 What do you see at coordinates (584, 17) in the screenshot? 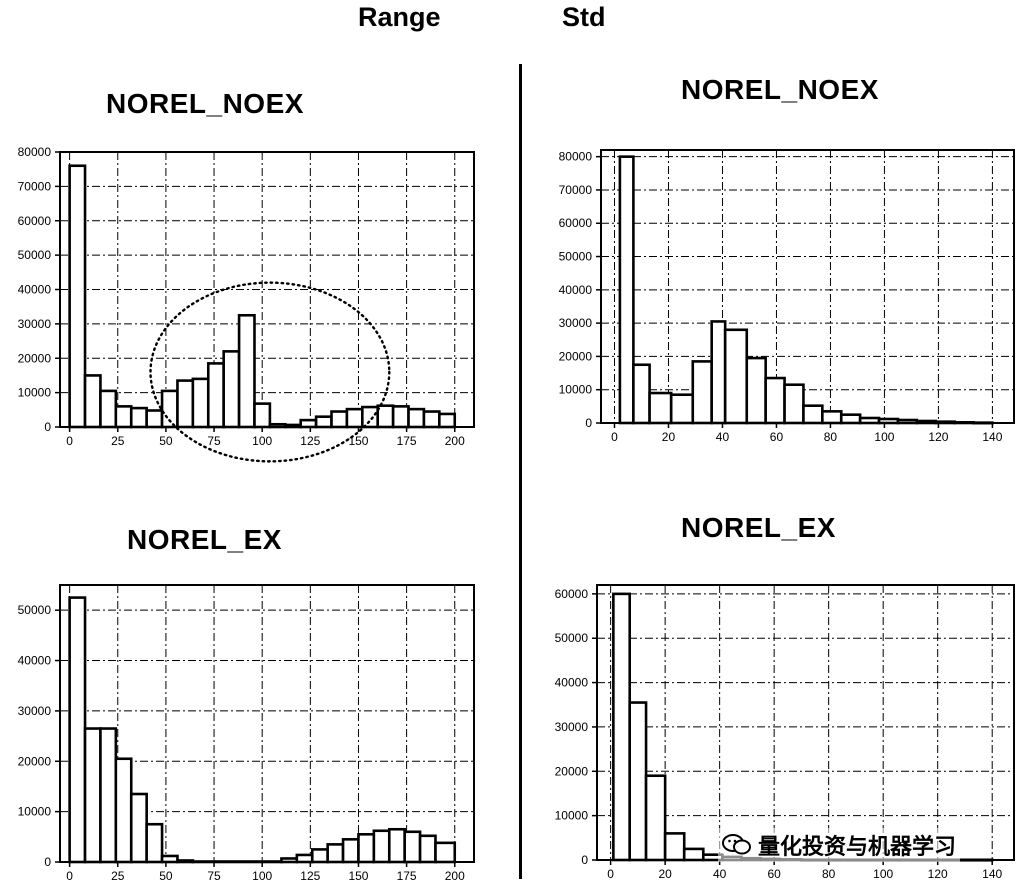
I see `std-column-heading: Std` at bounding box center [584, 17].